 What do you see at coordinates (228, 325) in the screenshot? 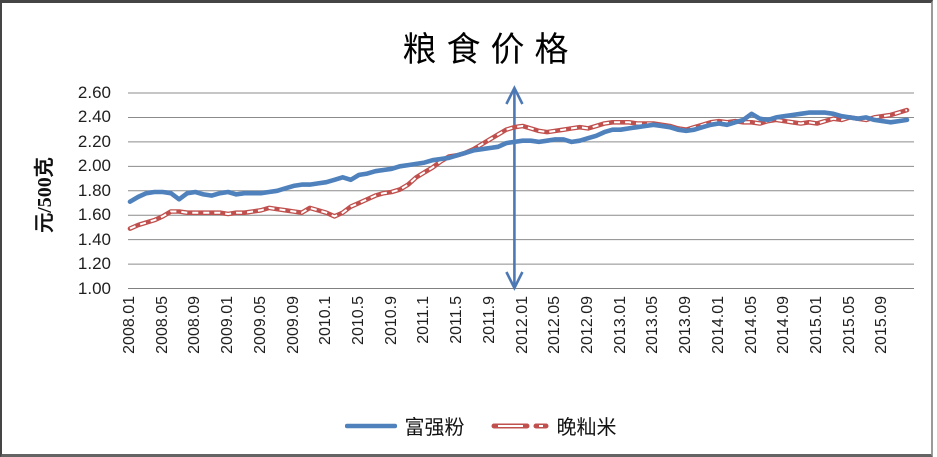
I see `x-tick-label: 2009.01` at bounding box center [228, 325].